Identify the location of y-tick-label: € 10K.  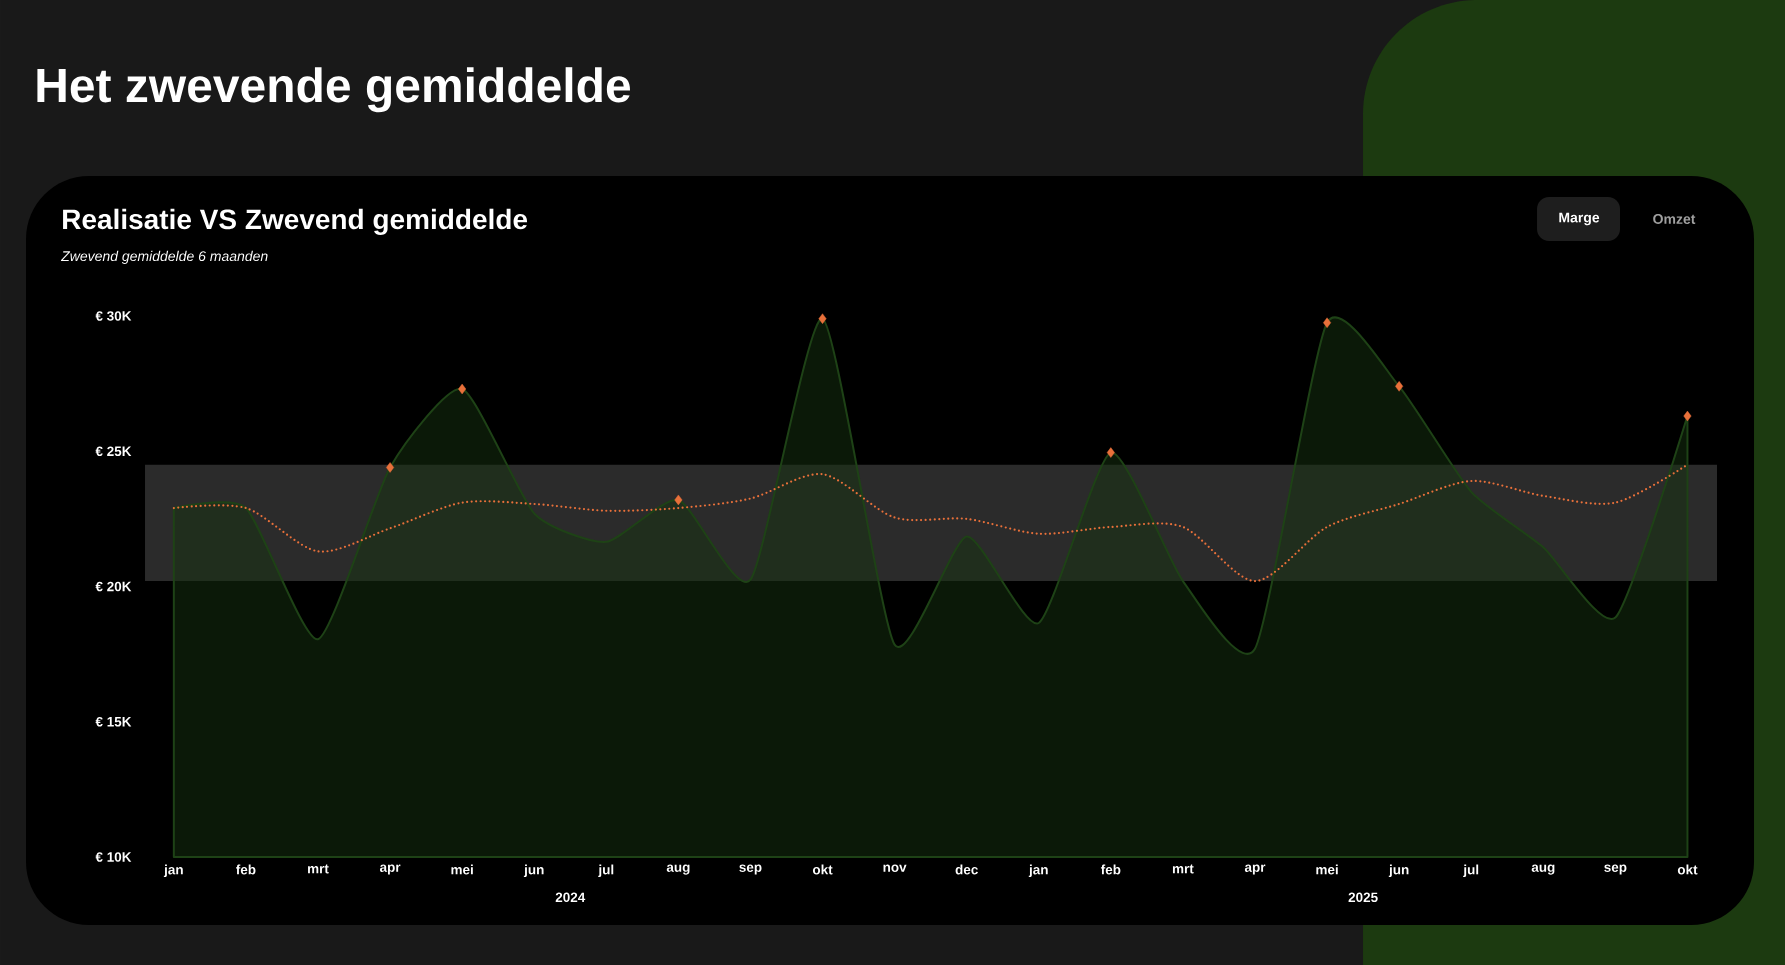
(113, 857).